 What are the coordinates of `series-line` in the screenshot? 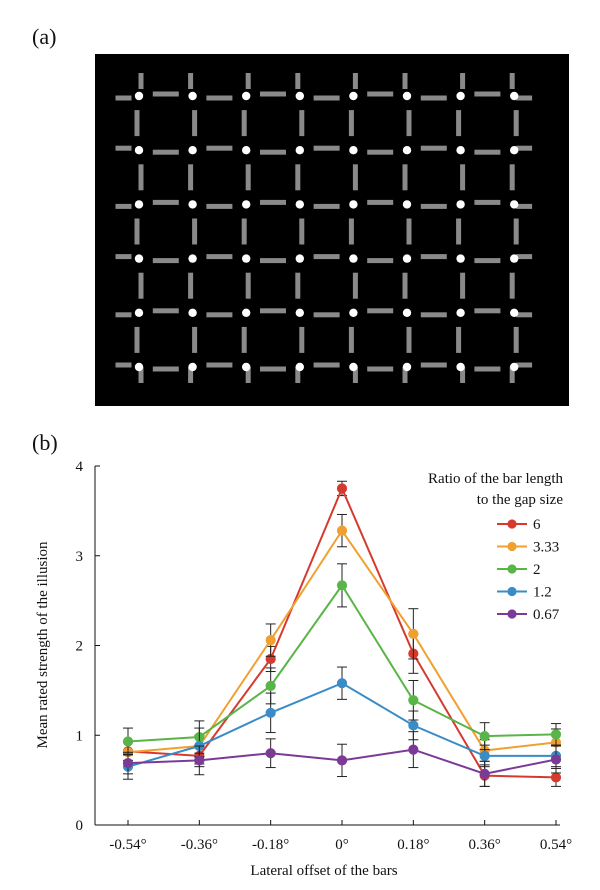 It's located at (342, 663).